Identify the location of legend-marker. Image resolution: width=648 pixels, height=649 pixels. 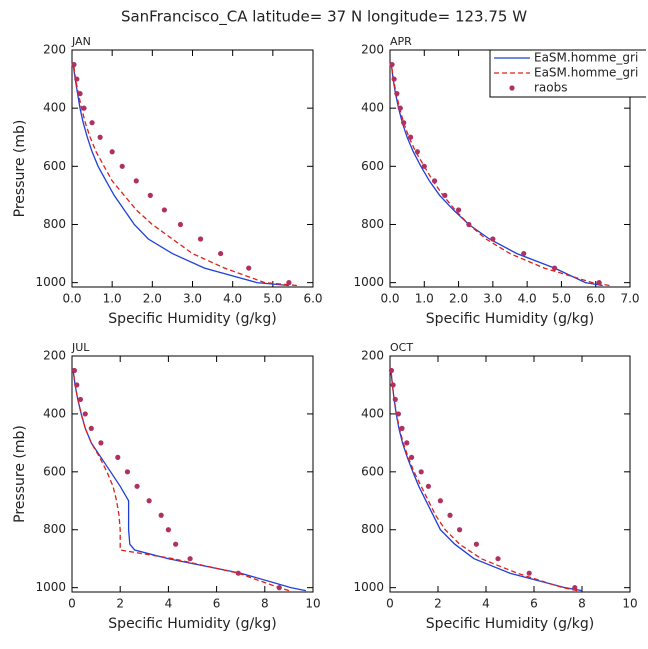
(512, 88).